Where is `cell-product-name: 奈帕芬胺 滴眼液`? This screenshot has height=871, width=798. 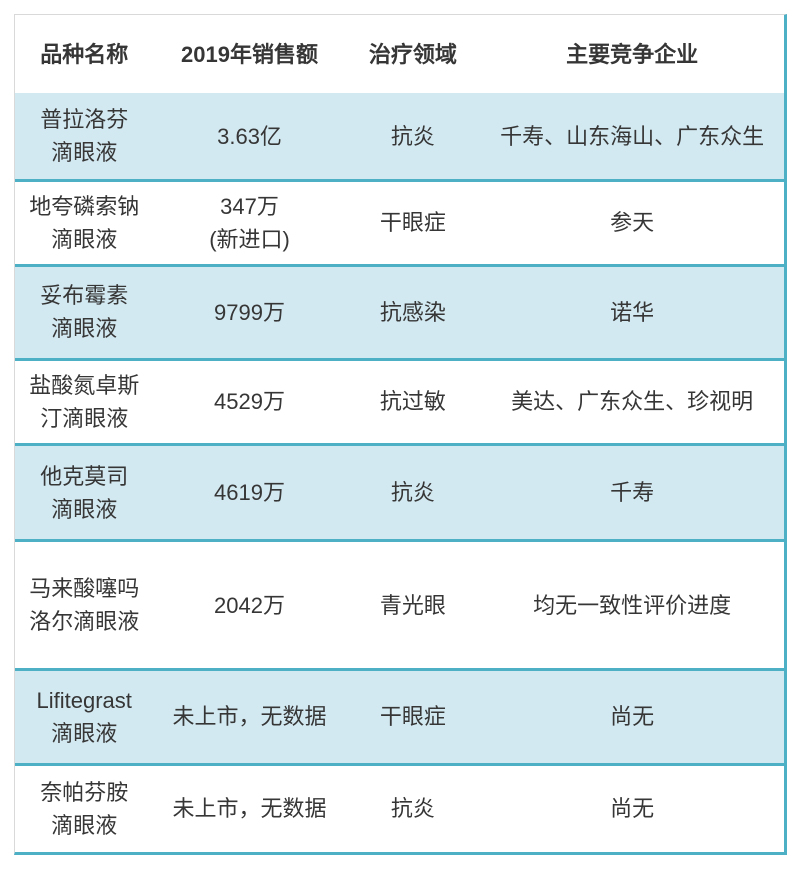 cell-product-name: 奈帕芬胺 滴眼液 is located at coordinates (84, 808).